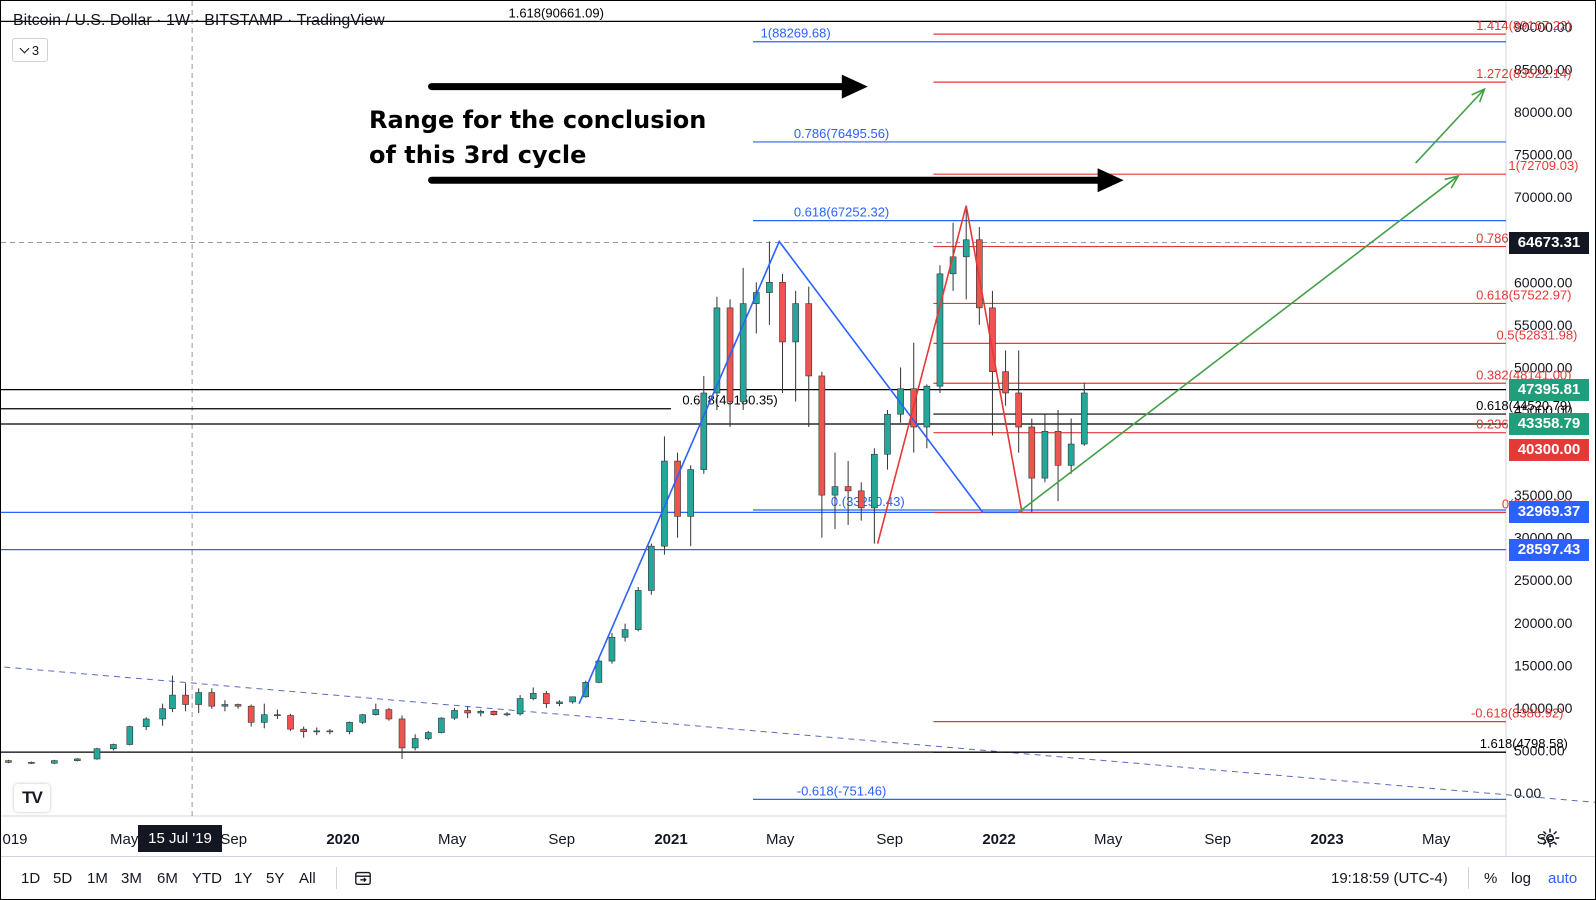 The height and width of the screenshot is (900, 1596). What do you see at coordinates (1563, 878) in the screenshot?
I see `auto-scale-button: auto` at bounding box center [1563, 878].